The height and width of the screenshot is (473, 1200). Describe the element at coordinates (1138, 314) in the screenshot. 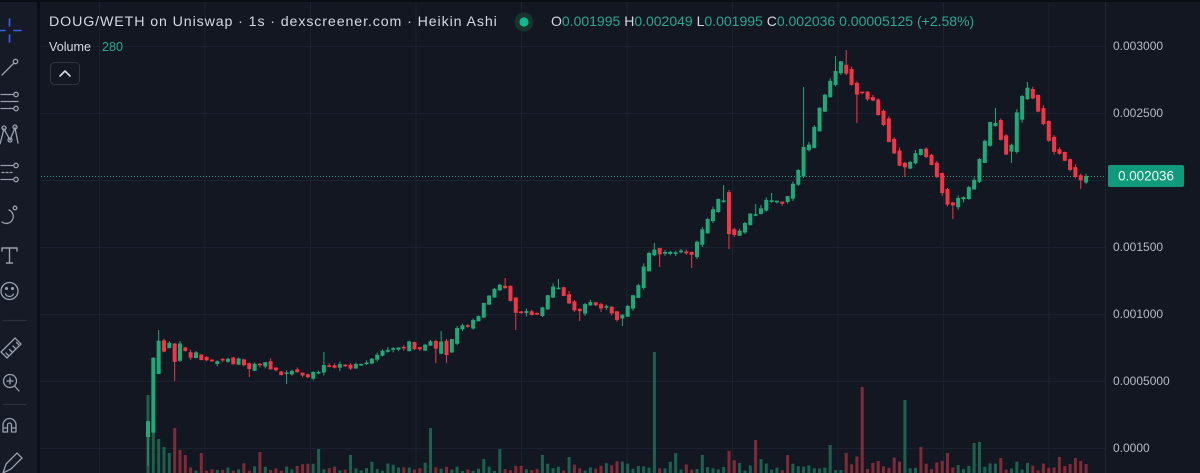

I see `svg-text: 0.001000` at that location.